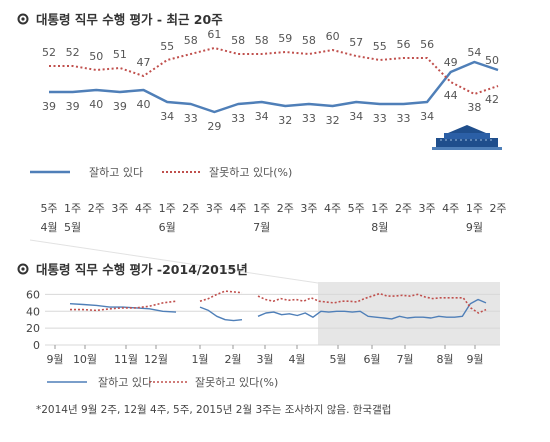  Describe the element at coordinates (451, 95) in the screenshot. I see `disapprove-value-label: 44` at that location.